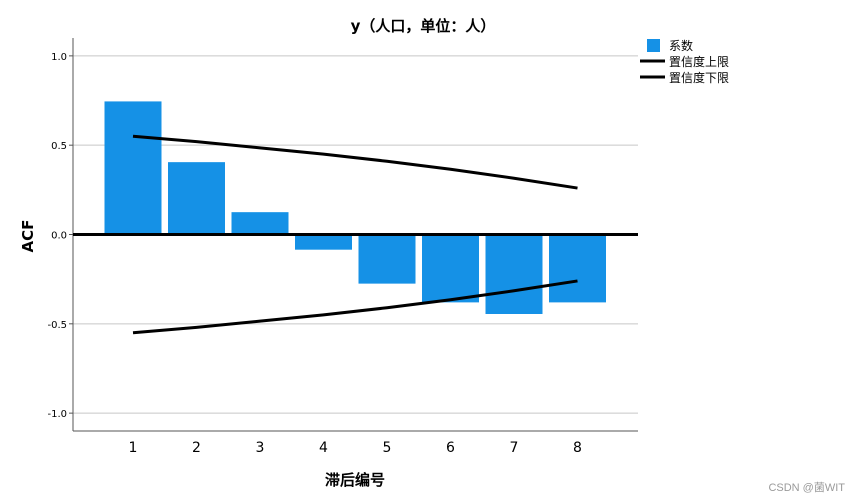 This screenshot has height=503, width=853. What do you see at coordinates (699, 61) in the screenshot?
I see `legend-label-upper: 置信度上限` at bounding box center [699, 61].